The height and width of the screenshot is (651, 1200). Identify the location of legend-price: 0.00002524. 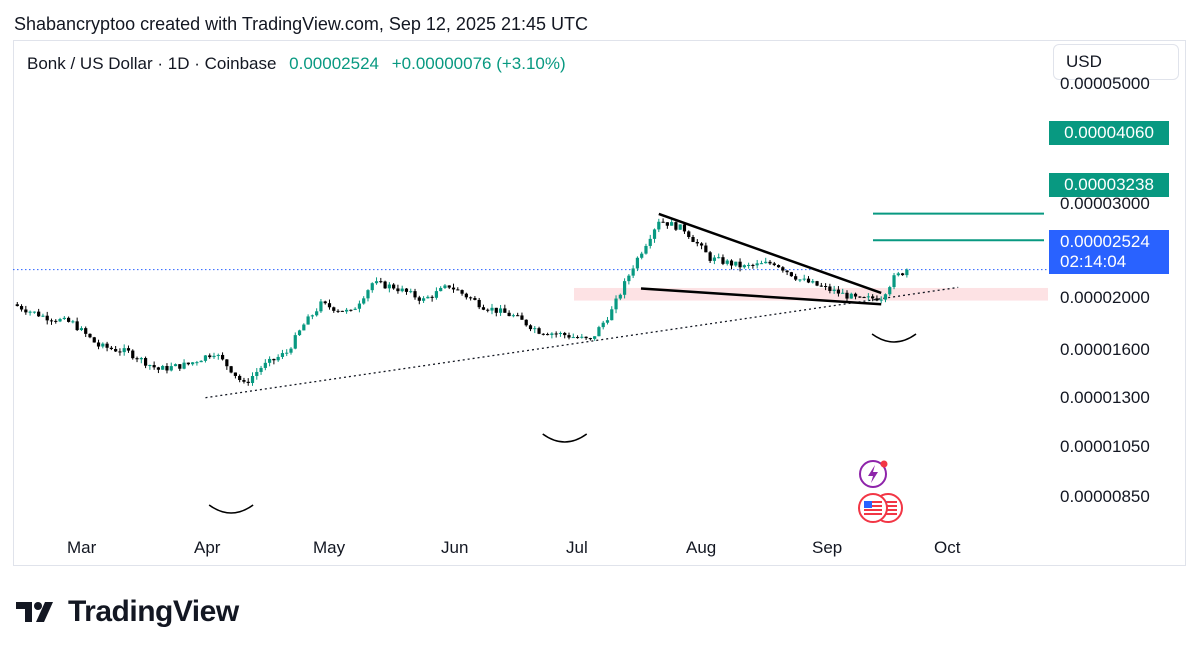
(334, 63).